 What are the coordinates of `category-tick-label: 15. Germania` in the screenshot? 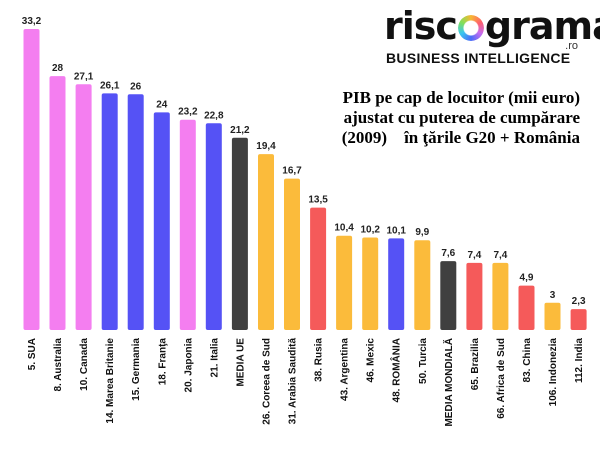 It's located at (136, 369).